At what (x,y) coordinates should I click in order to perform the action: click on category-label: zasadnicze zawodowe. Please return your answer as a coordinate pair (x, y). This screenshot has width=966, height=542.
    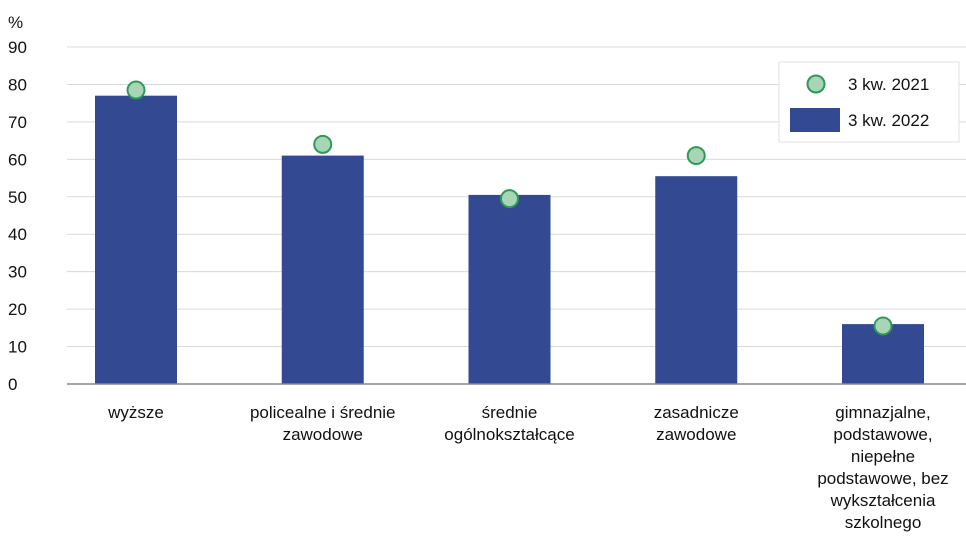
    Looking at the image, I should click on (696, 423).